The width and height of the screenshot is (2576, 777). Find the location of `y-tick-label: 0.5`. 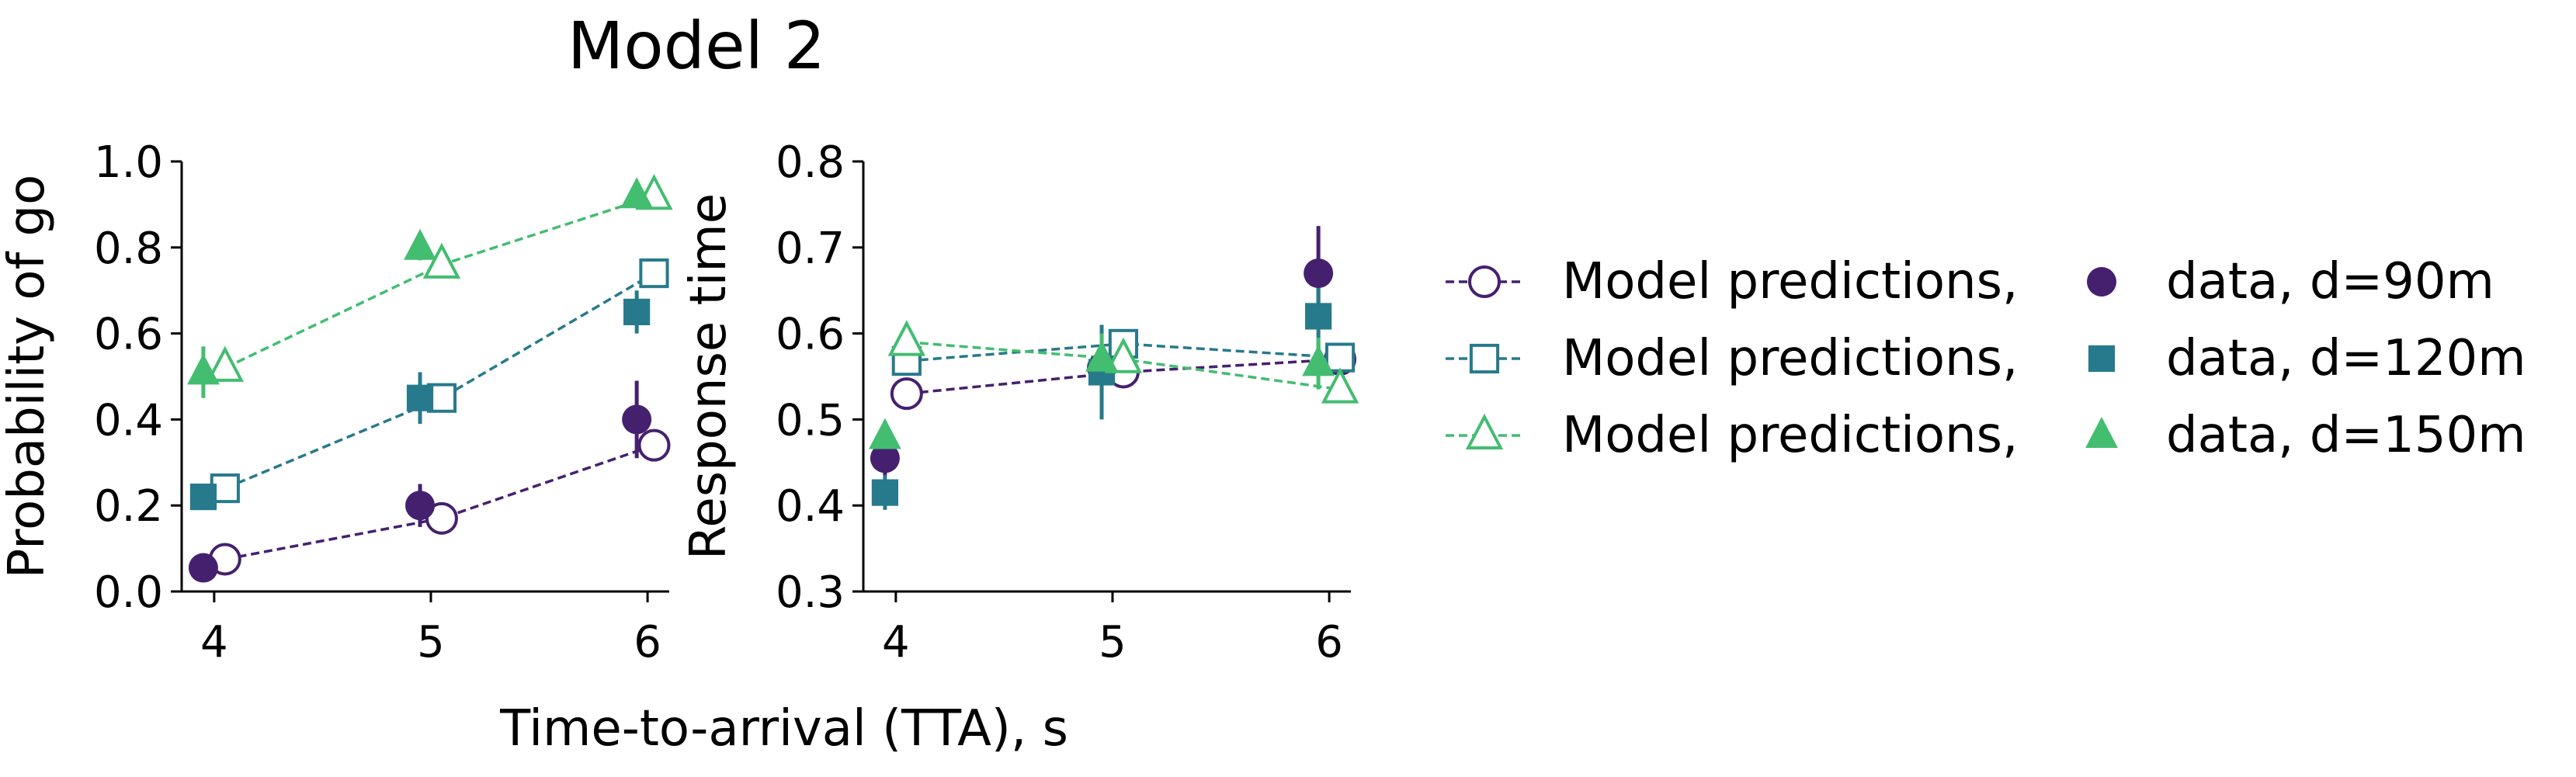

y-tick-label: 0.5 is located at coordinates (810, 421).